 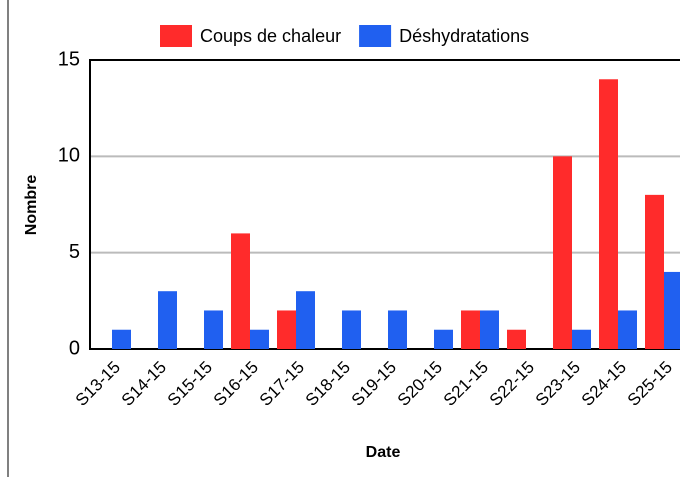 What do you see at coordinates (31, 205) in the screenshot?
I see `y-axis-title: Nombre` at bounding box center [31, 205].